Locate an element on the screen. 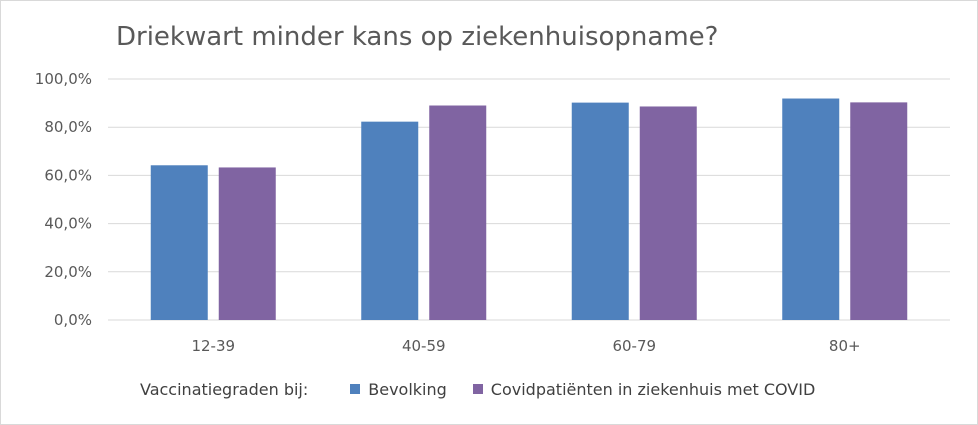 The width and height of the screenshot is (978, 425). x-axis-labels: 12-39 40-59 60-79 80+ is located at coordinates (525, 346).